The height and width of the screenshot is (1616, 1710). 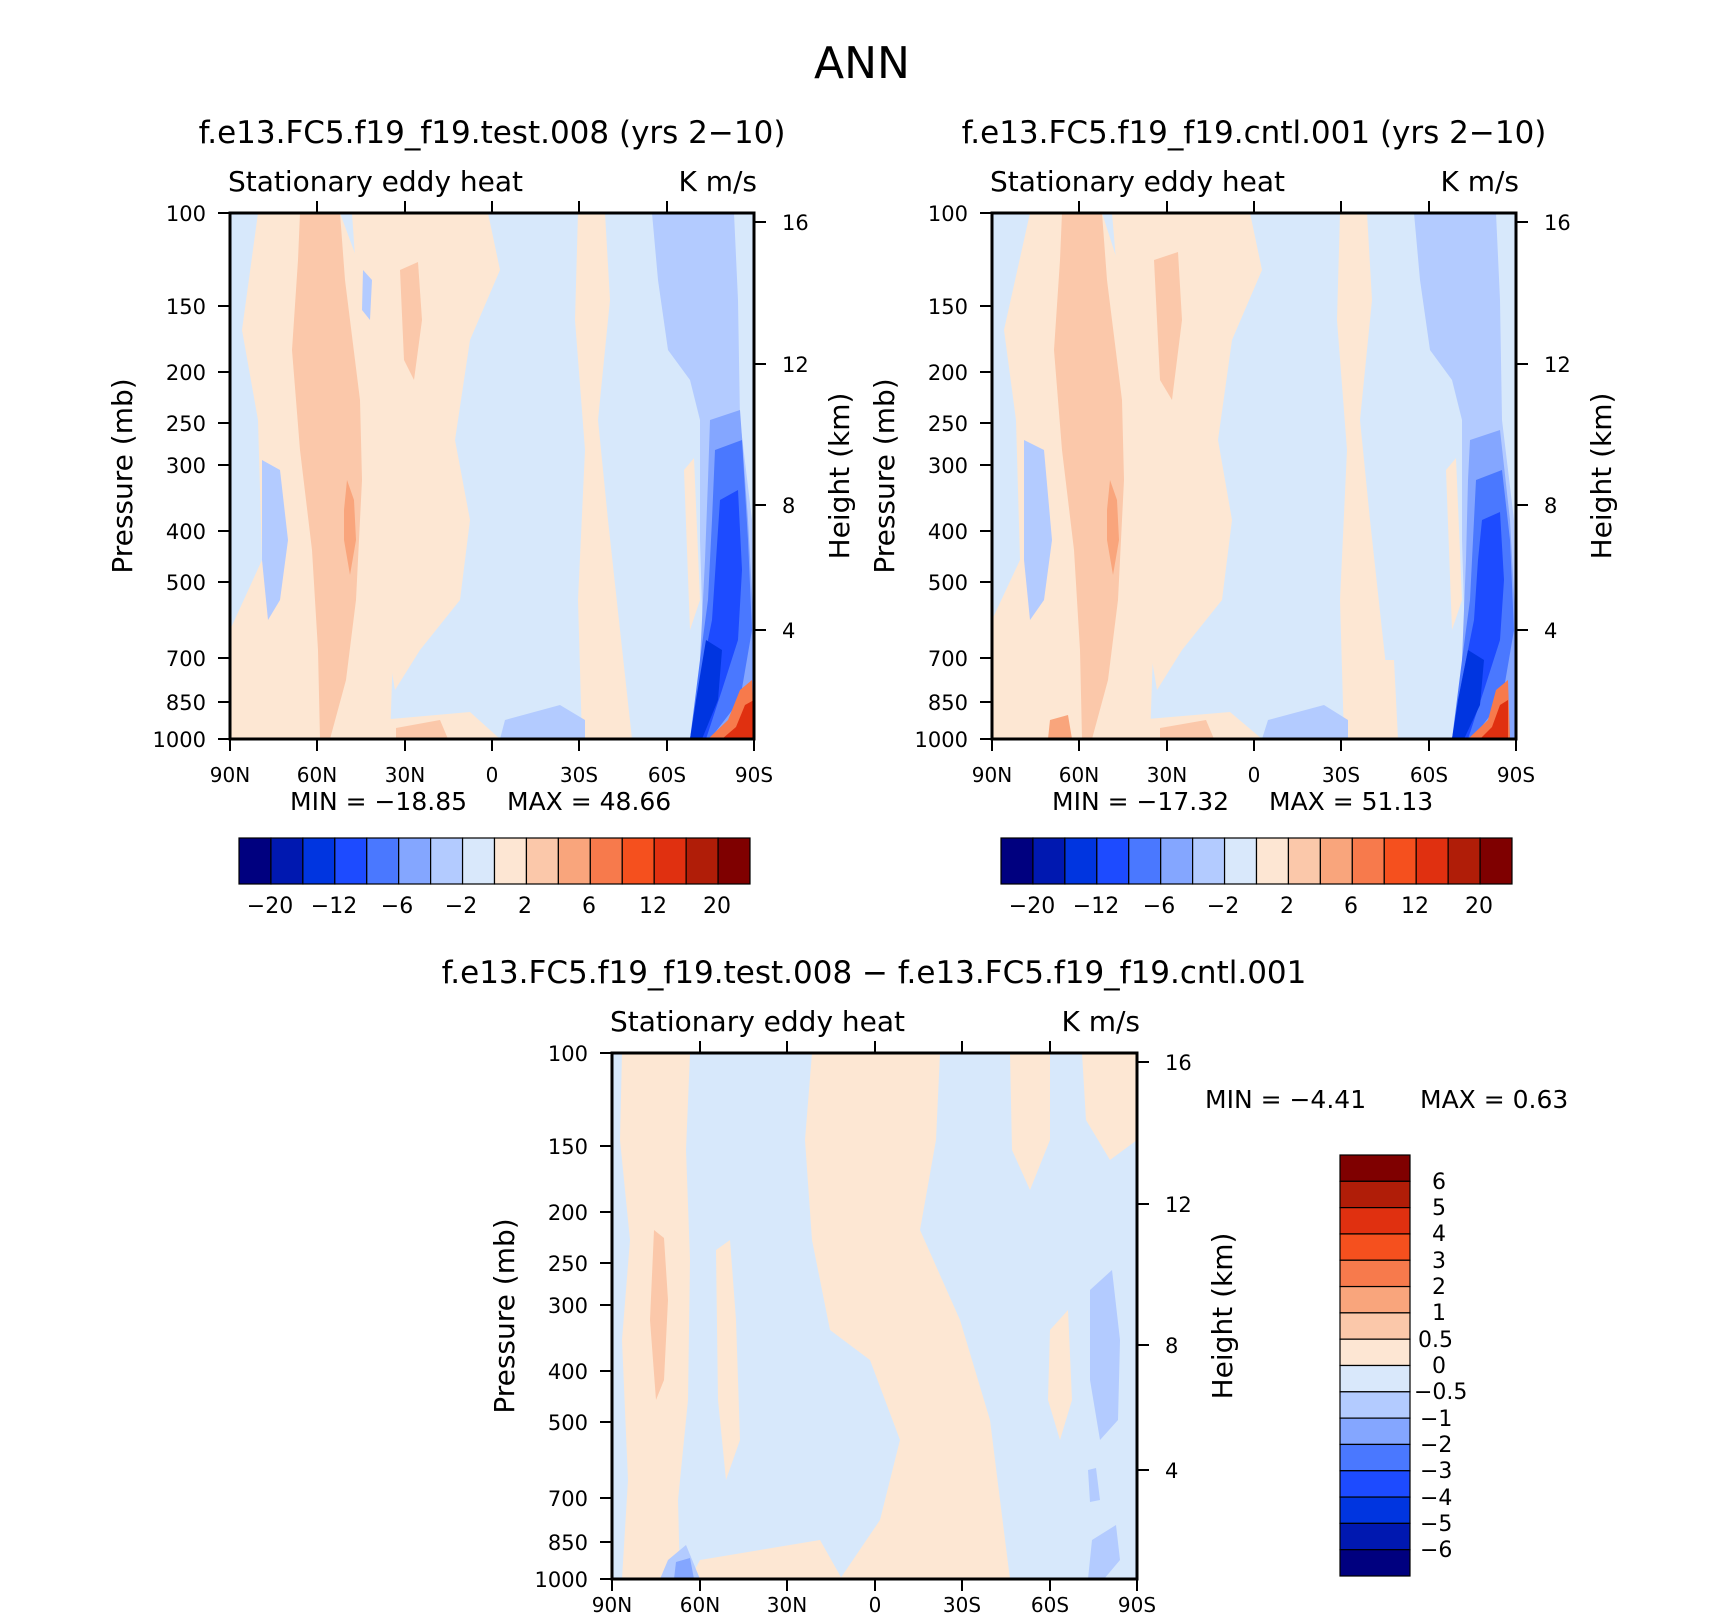 I want to click on colorbar-vertical, so click(x=1375, y=1365).